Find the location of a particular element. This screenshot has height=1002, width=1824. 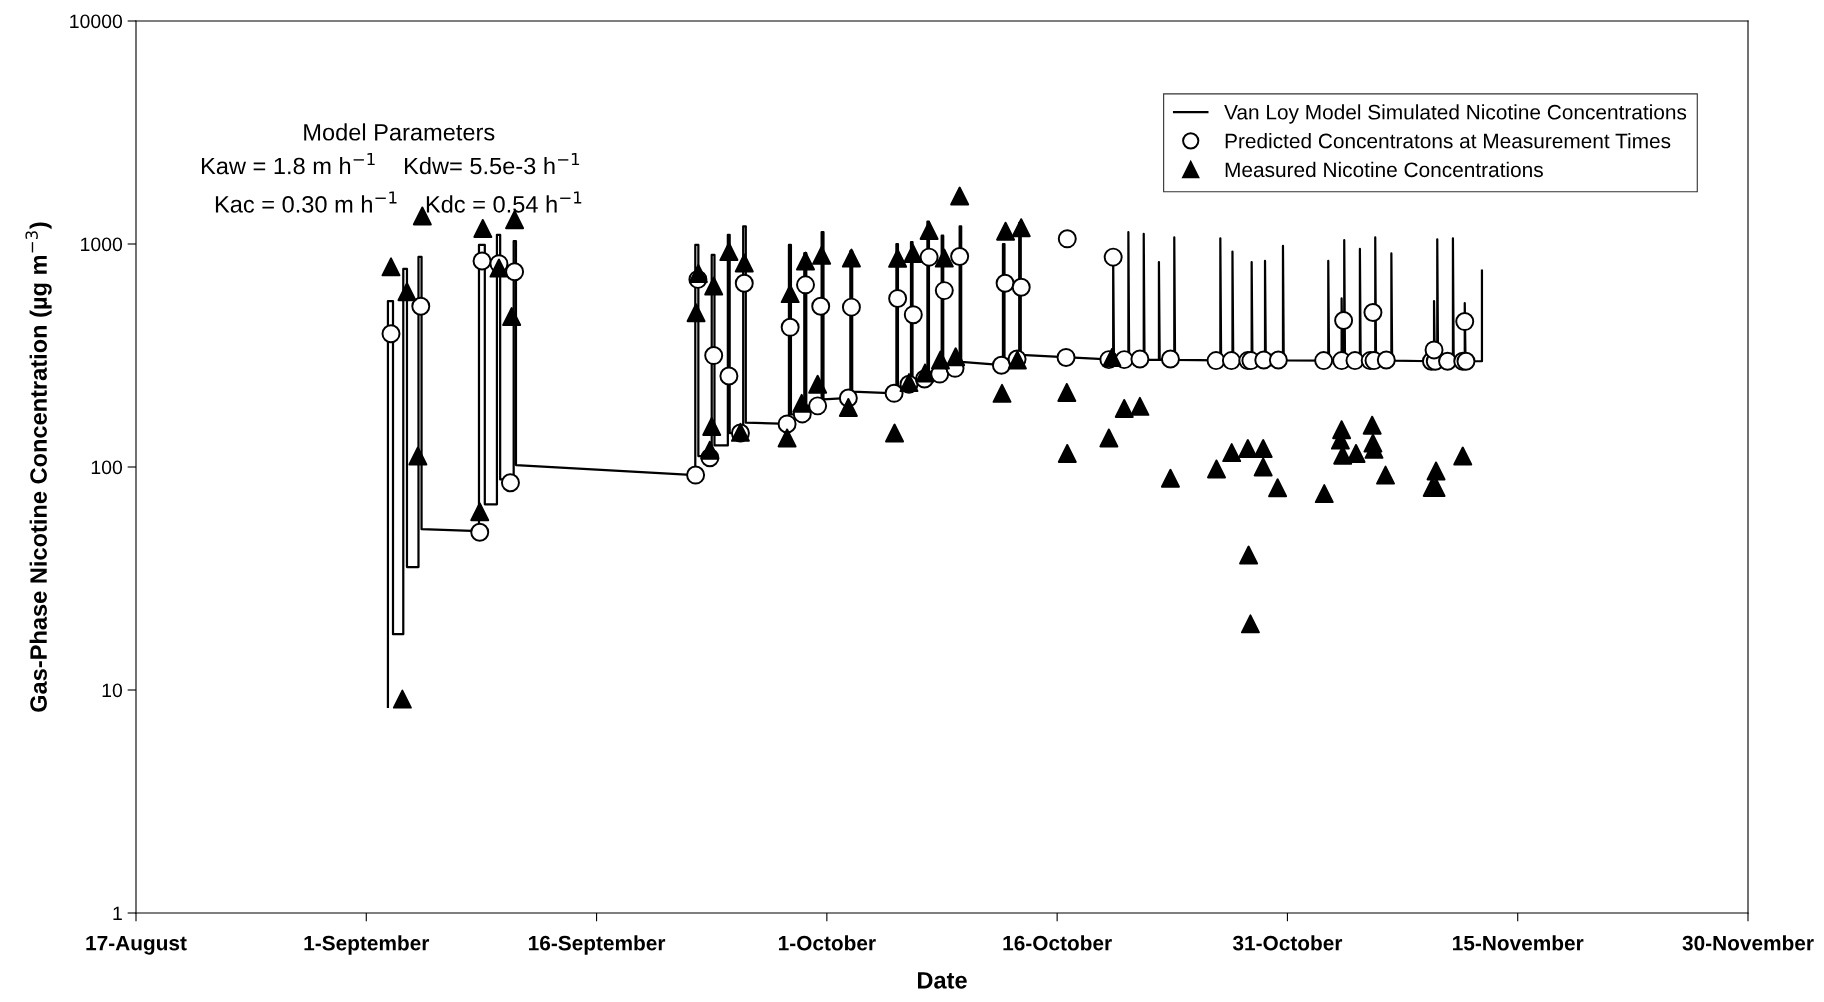

x-tick-label: 1-September is located at coordinates (367, 945).